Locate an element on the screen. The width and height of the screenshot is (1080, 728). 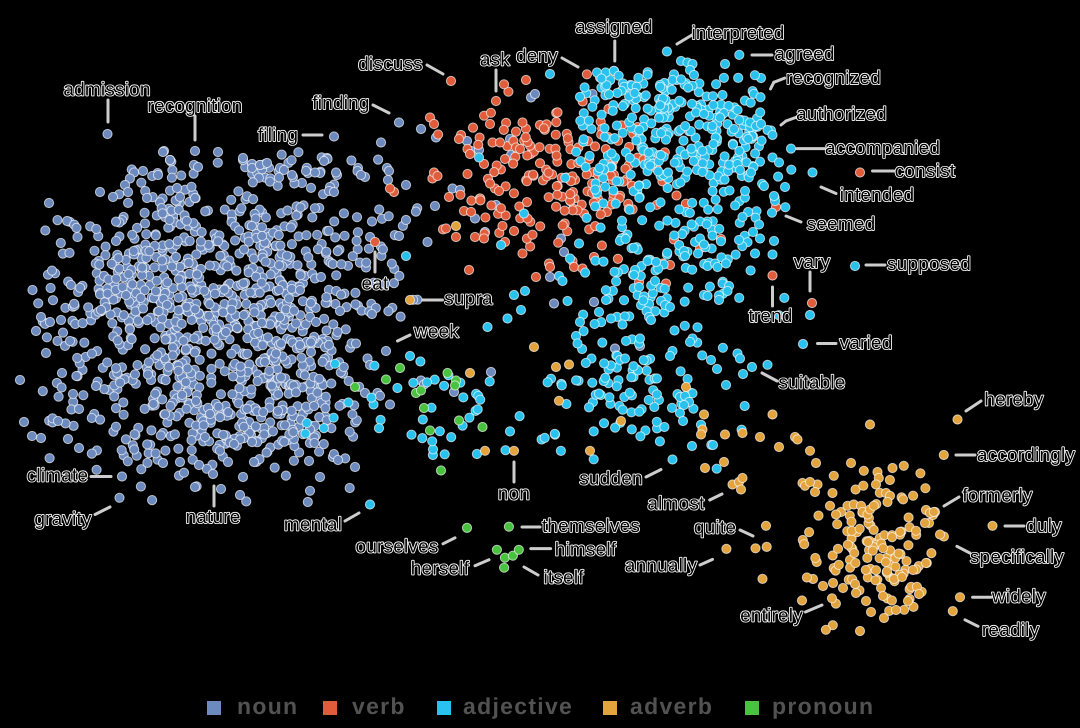
svg-text: week is located at coordinates (436, 332).